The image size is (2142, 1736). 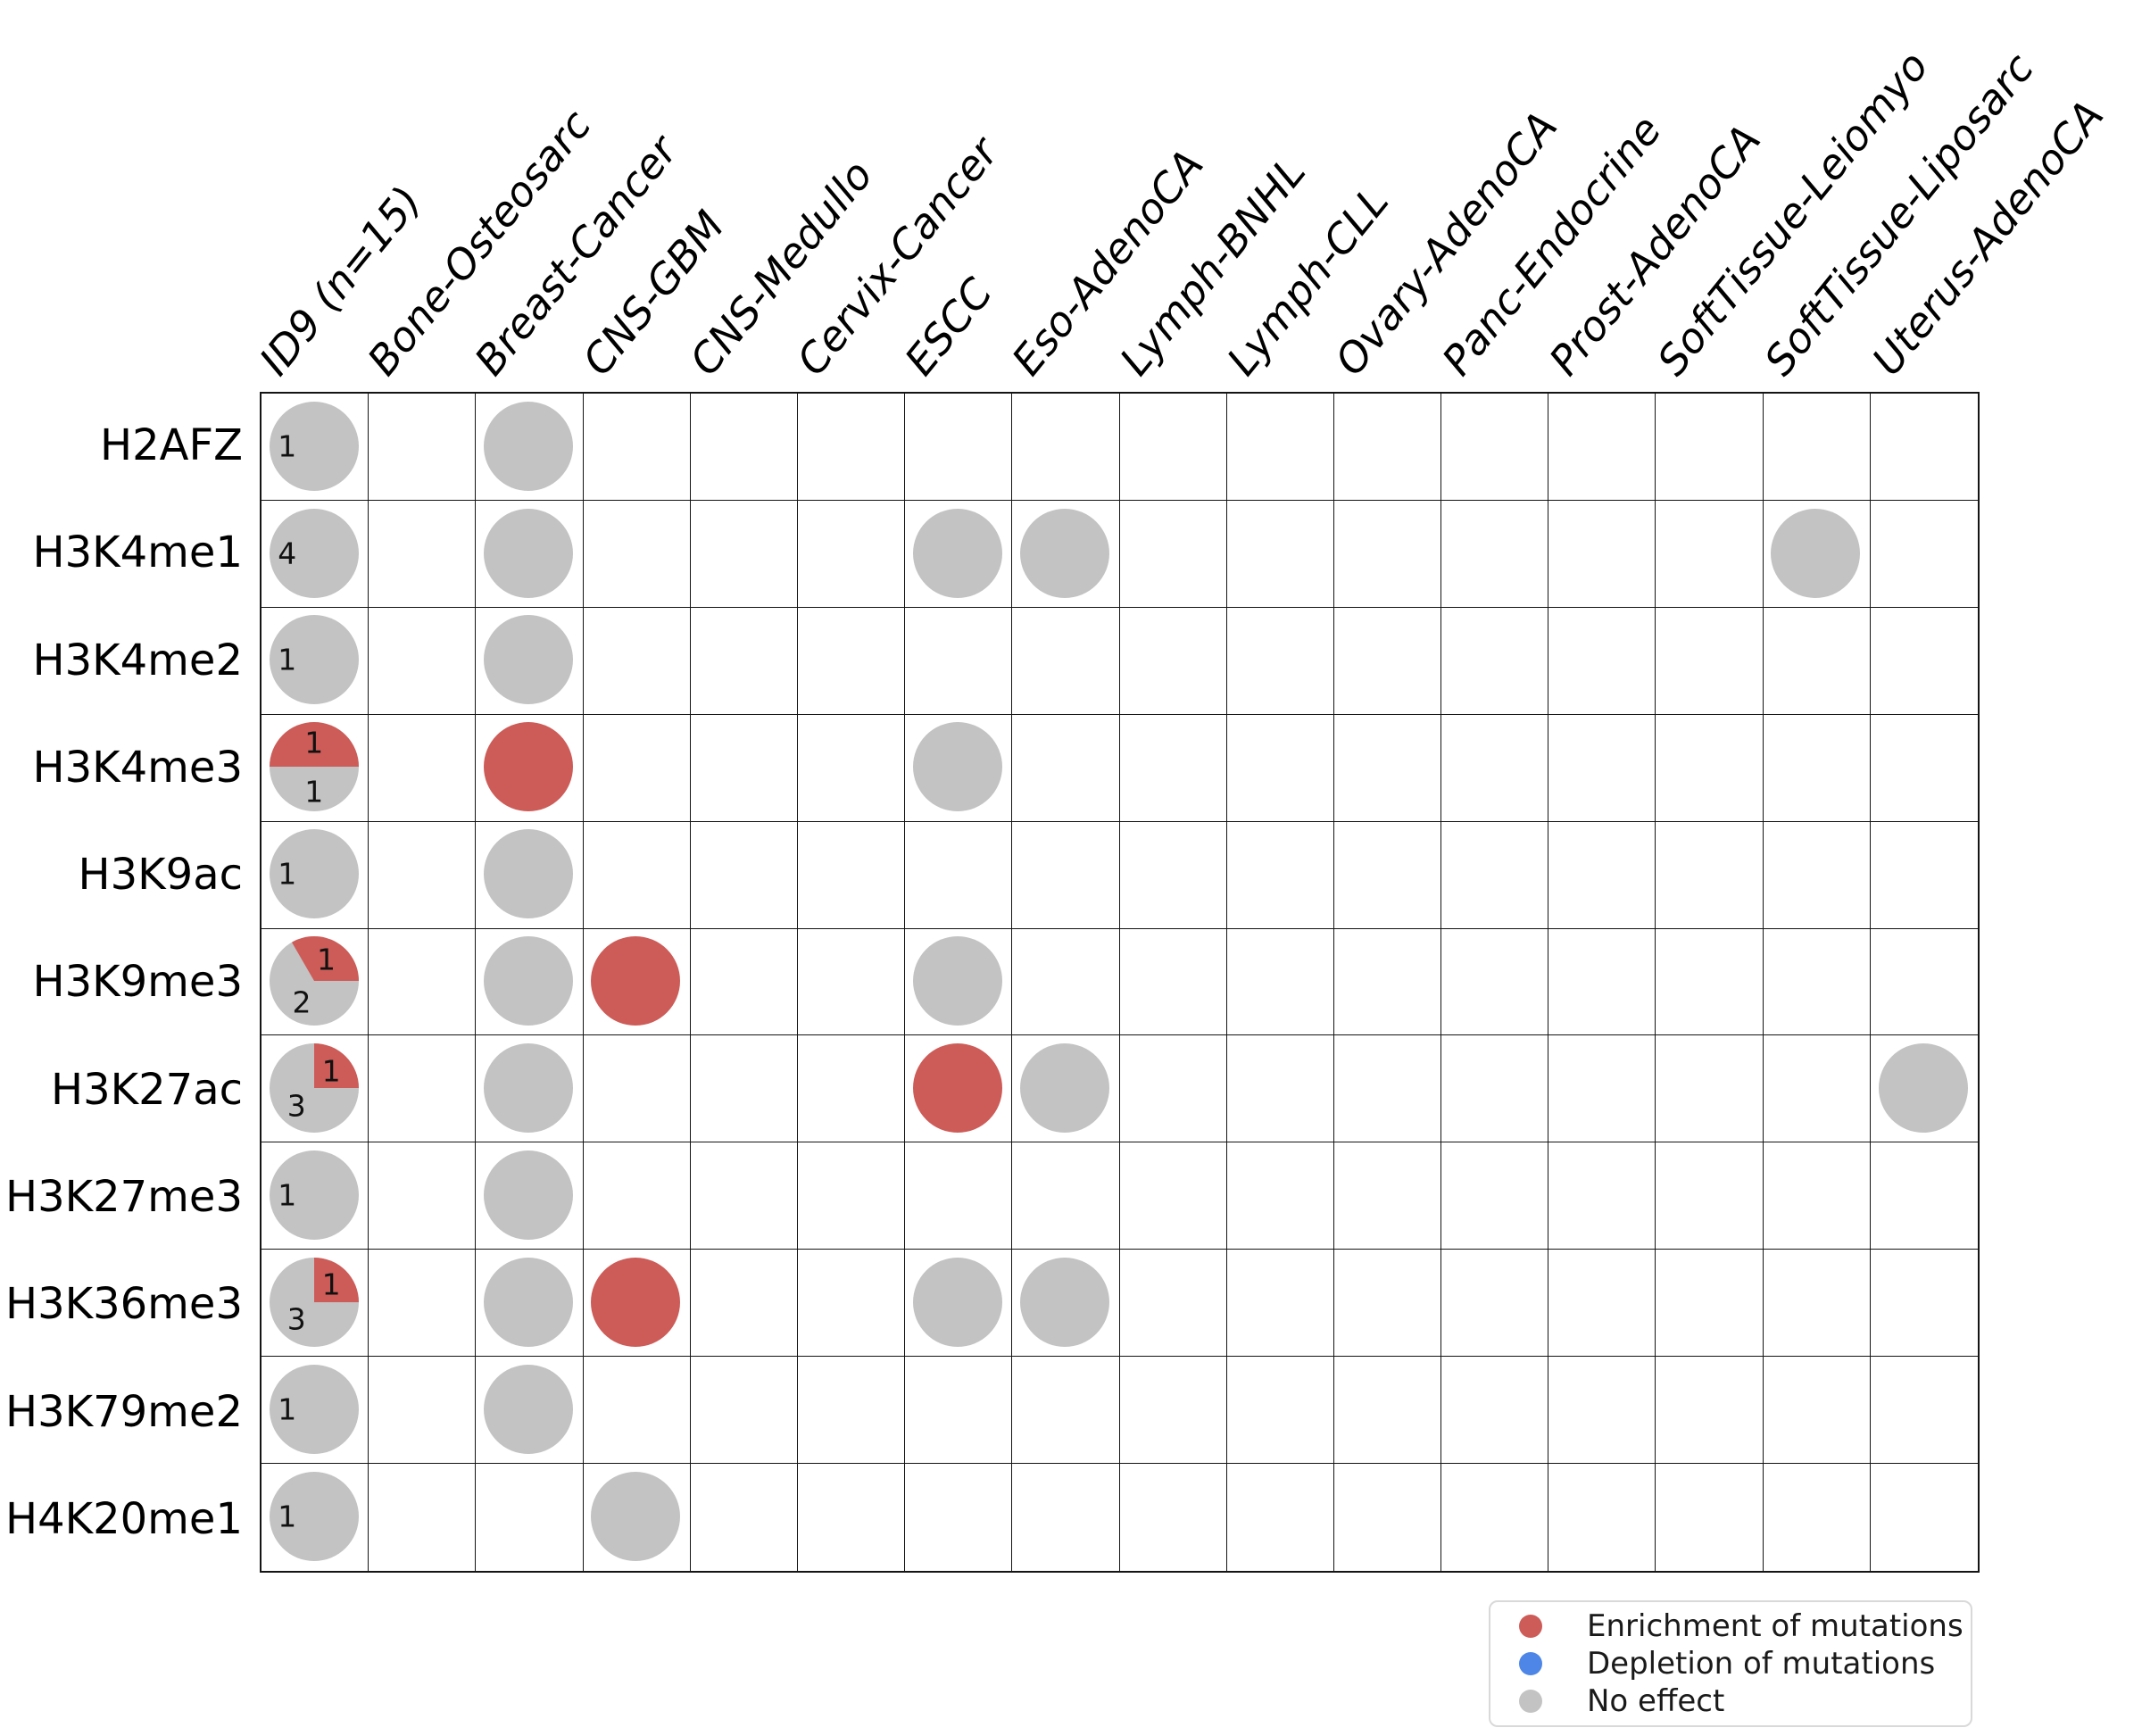 What do you see at coordinates (1775, 1626) in the screenshot?
I see `legend-label: Enrichment of mutations` at bounding box center [1775, 1626].